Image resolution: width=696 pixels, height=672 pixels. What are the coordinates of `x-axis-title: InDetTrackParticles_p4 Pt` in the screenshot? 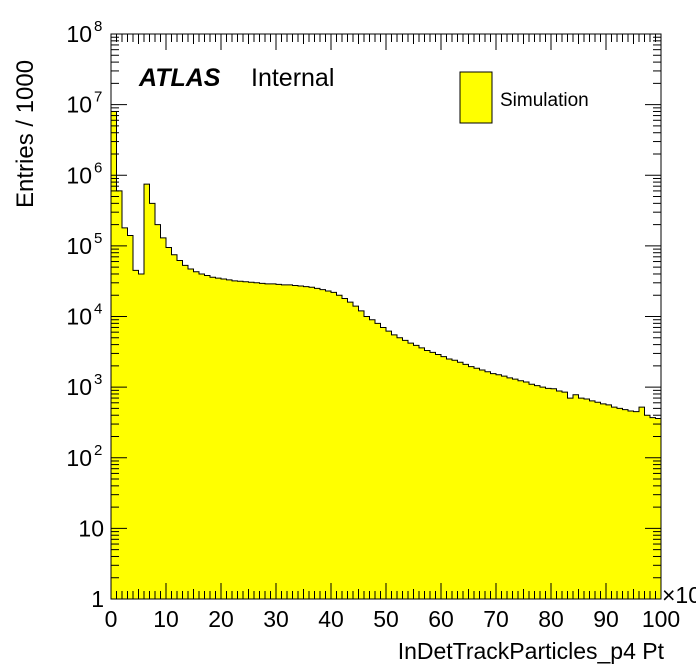 It's located at (531, 651).